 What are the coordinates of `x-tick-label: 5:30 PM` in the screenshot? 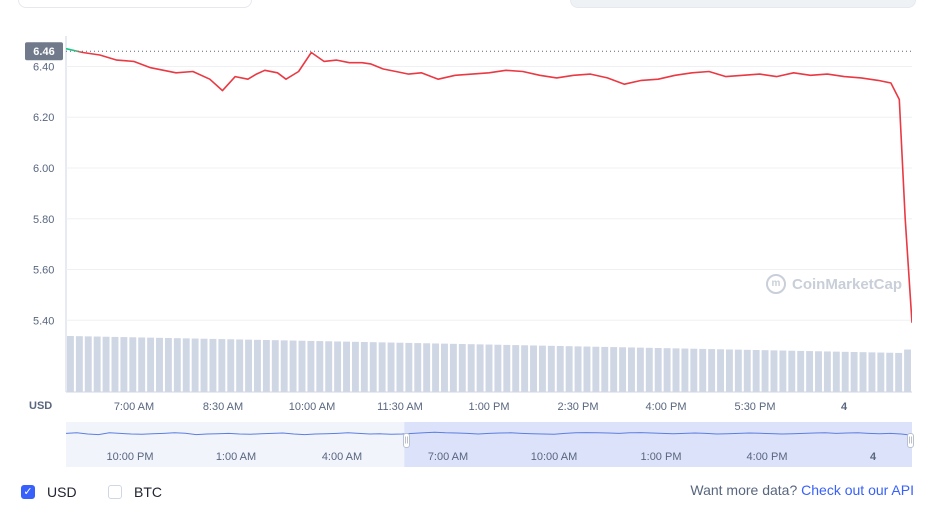 It's located at (755, 407).